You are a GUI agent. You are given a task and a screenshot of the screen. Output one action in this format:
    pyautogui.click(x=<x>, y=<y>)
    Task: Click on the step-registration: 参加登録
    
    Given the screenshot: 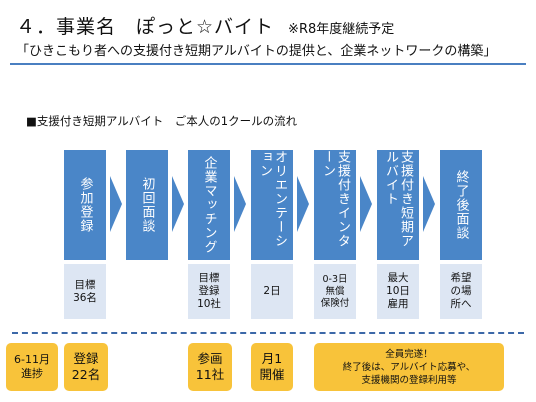 What is the action you would take?
    pyautogui.click(x=85, y=205)
    